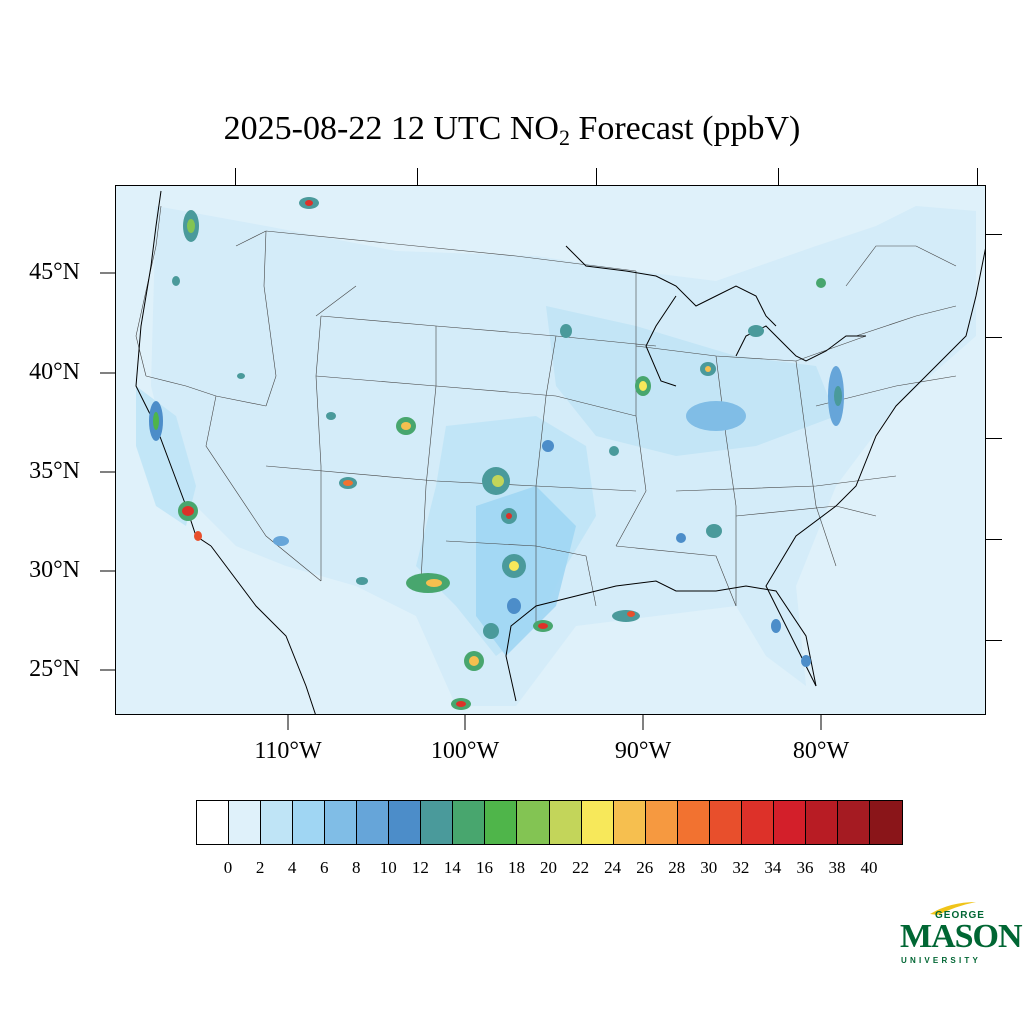  I want to click on lon-label-110: 110°W, so click(288, 751).